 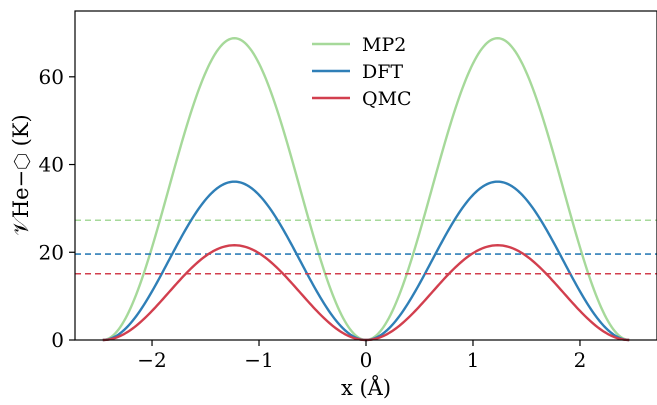 What do you see at coordinates (580, 360) in the screenshot?
I see `x-tick-label: 2` at bounding box center [580, 360].